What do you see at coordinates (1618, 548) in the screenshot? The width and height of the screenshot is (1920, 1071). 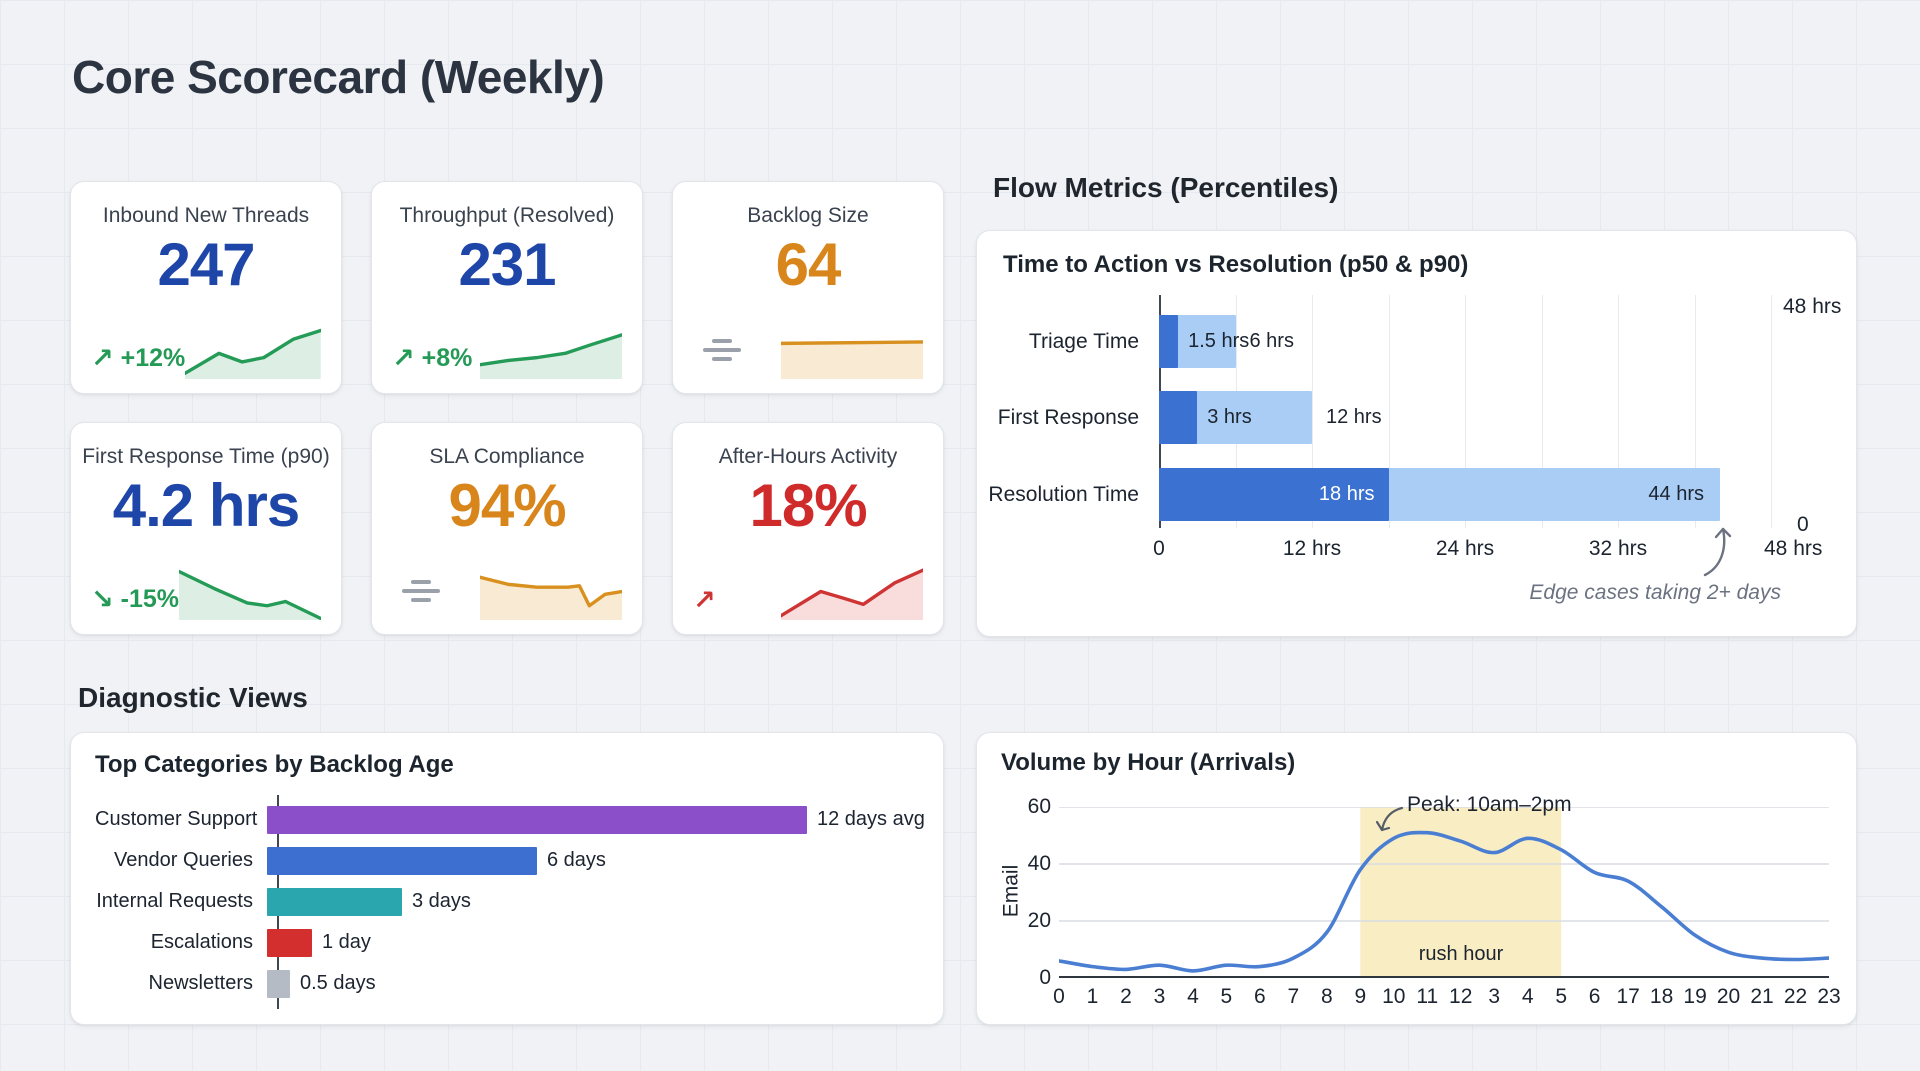 I see `flow-x-tick: 32 hrs` at bounding box center [1618, 548].